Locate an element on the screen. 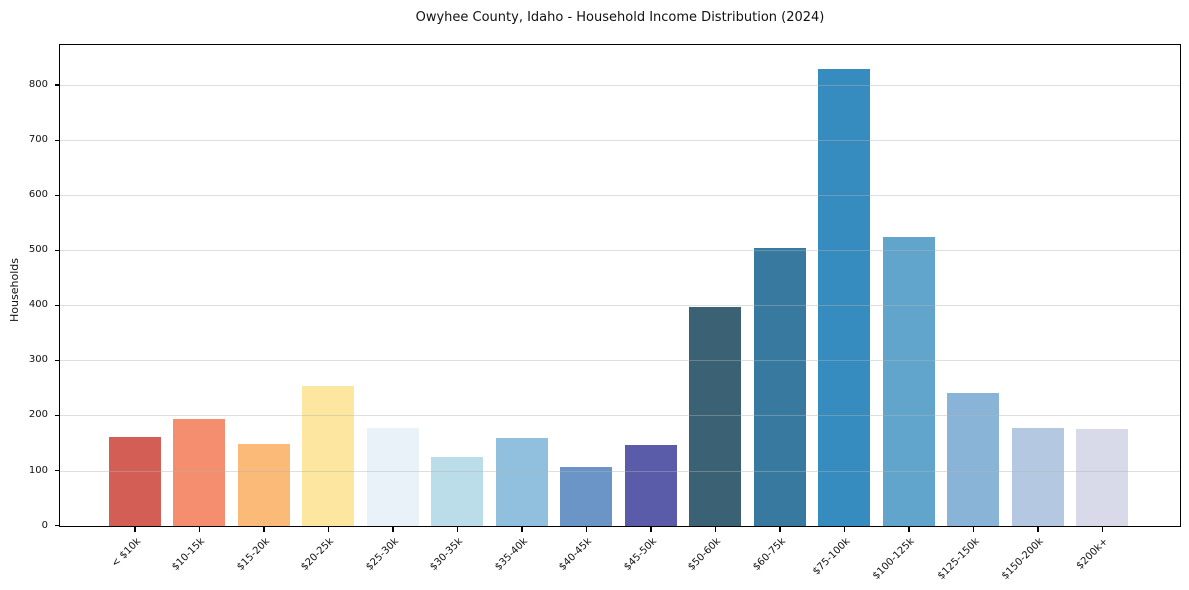 This screenshot has height=590, width=1189. bar-50-60k is located at coordinates (715, 416).